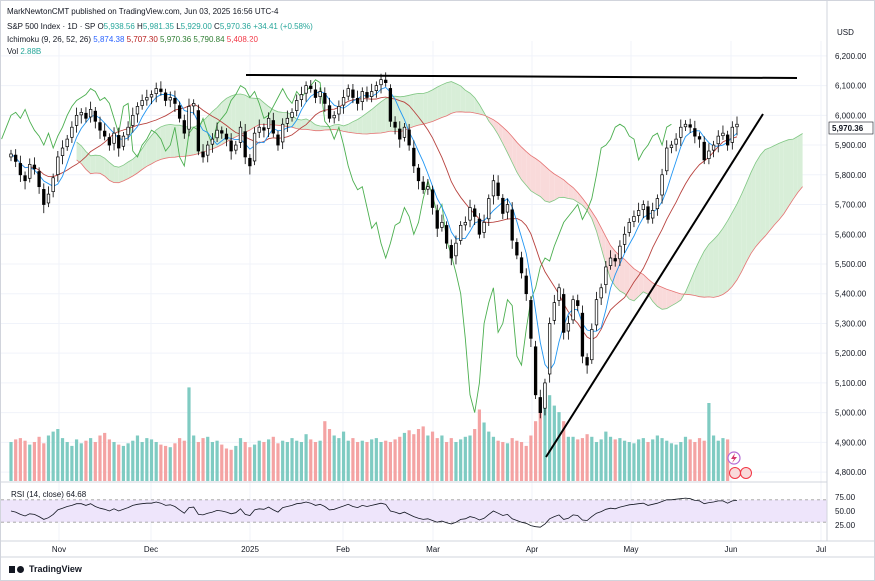 This screenshot has width=875, height=581. I want to click on lightning-icon-glyph, so click(734, 458).